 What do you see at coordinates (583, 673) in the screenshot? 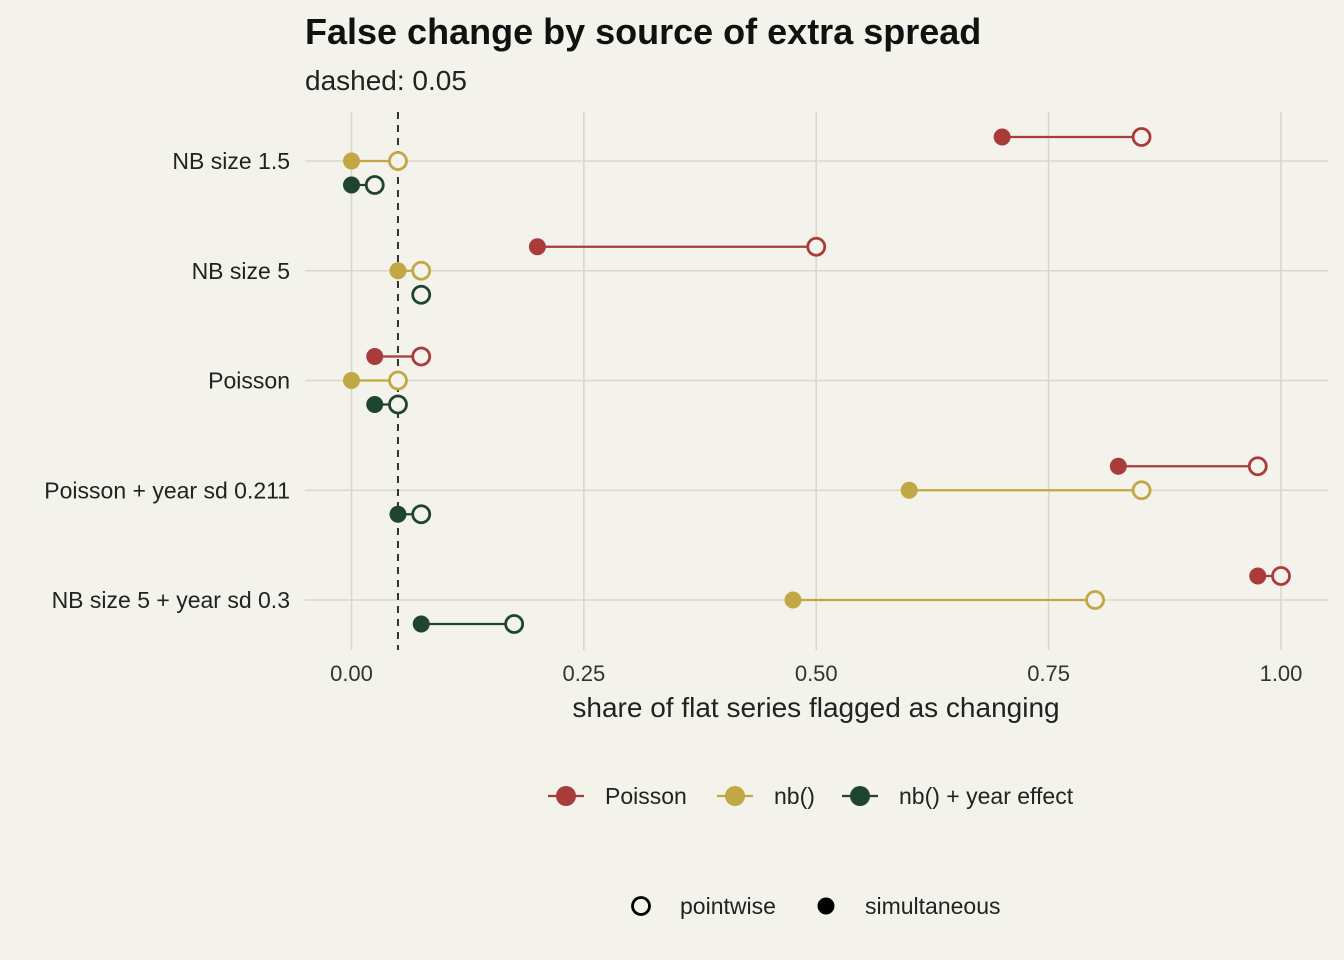
I see `x-tick-label: 0.25` at bounding box center [583, 673].